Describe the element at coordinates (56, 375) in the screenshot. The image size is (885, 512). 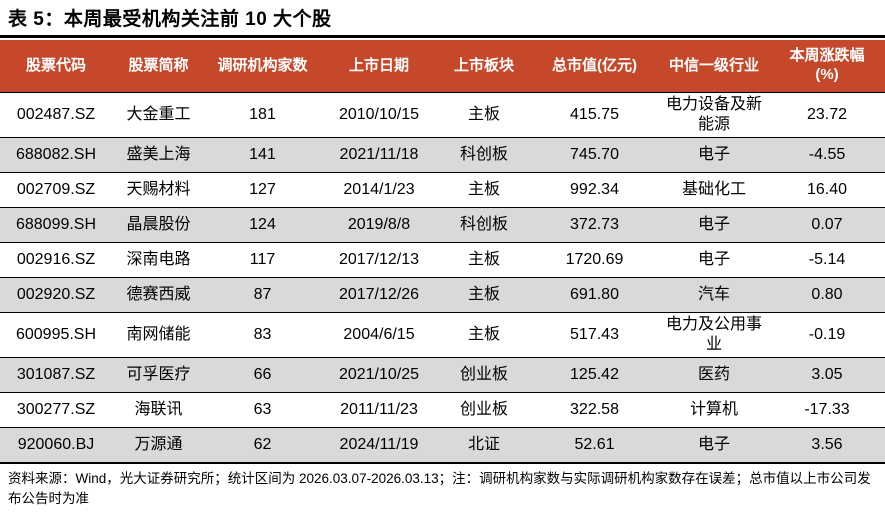
I see `cell-code: 301087.SZ` at that location.